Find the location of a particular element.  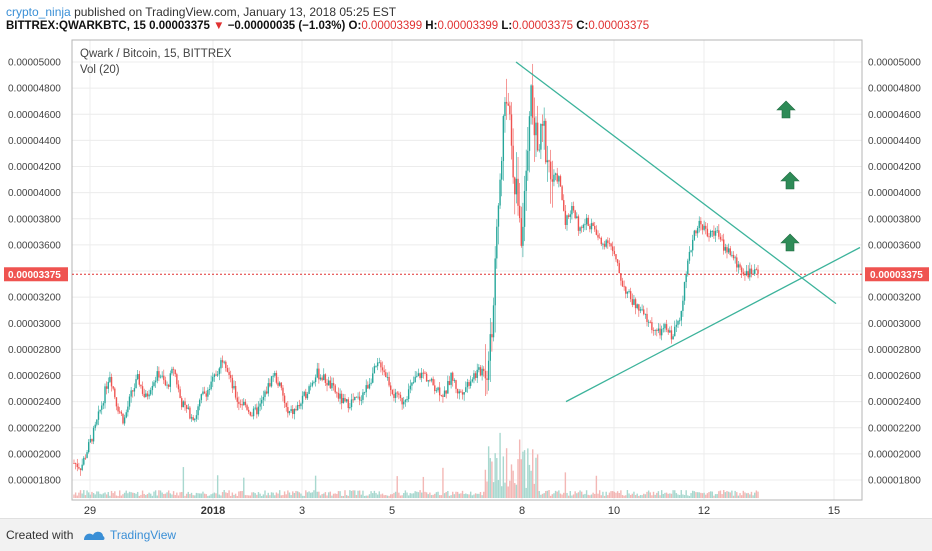

close-value: 0.00003375 is located at coordinates (619, 26).